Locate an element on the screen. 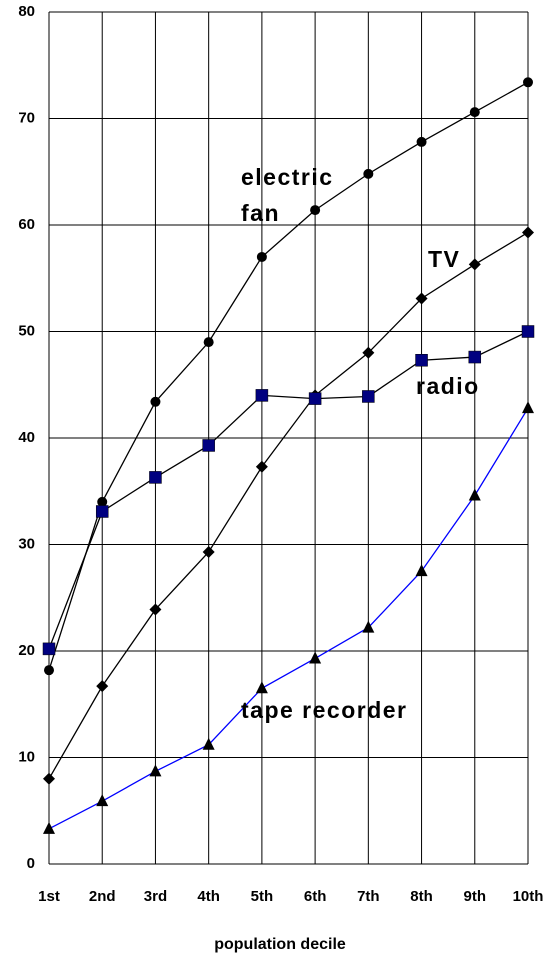  series-label: TV is located at coordinates (444, 259).